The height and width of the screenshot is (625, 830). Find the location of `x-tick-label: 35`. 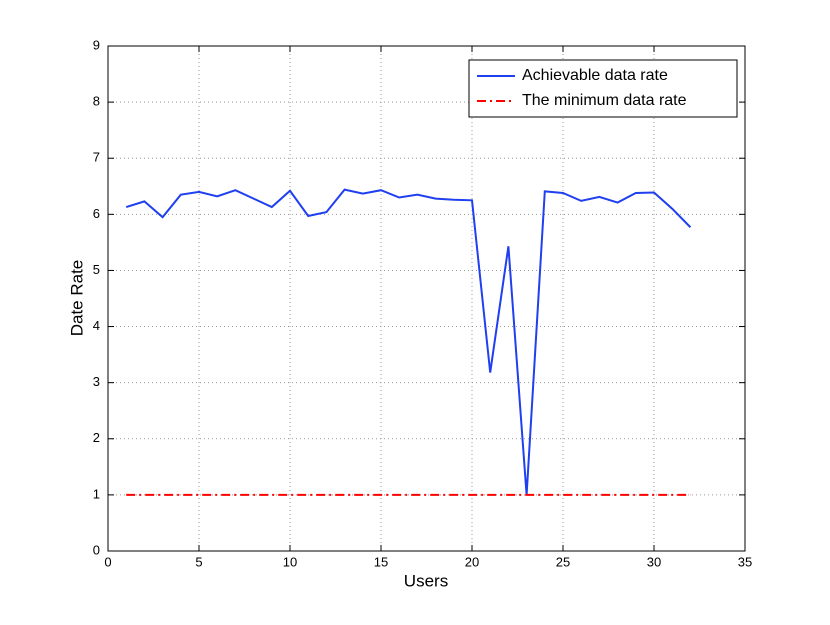

x-tick-label: 35 is located at coordinates (745, 561).